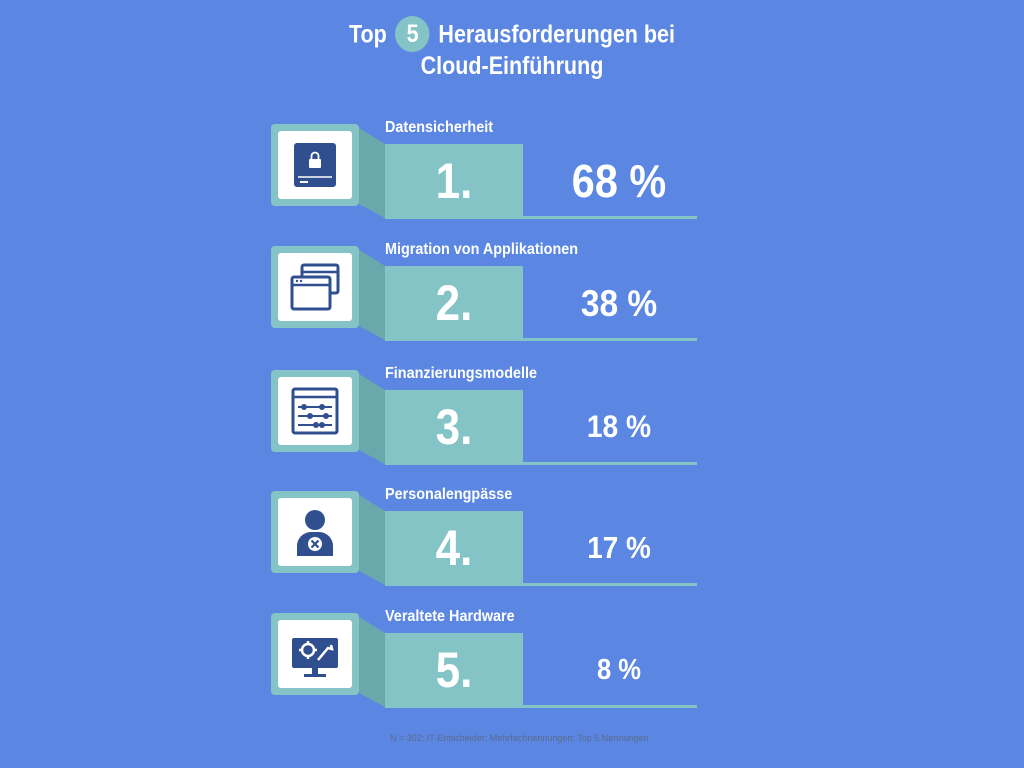  I want to click on rank-number: 1., so click(454, 181).